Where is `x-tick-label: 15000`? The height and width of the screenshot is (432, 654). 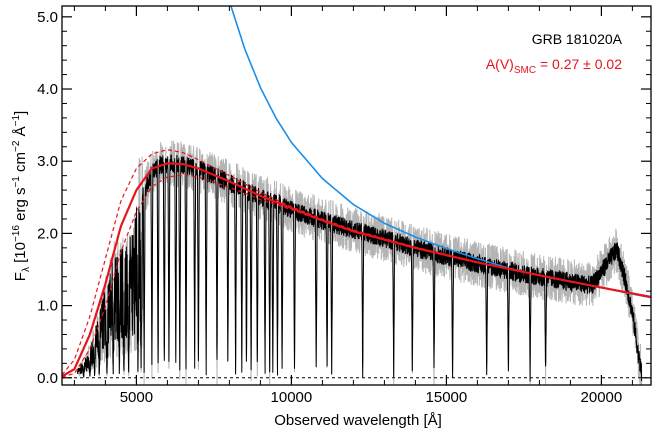 x-tick-label: 15000 is located at coordinates (447, 397).